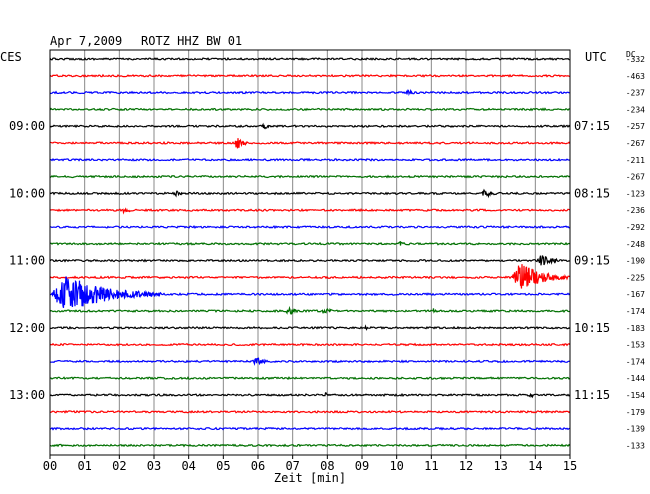 The height and width of the screenshot is (494, 650). Describe the element at coordinates (119, 466) in the screenshot. I see `x-tick-label: 02` at that location.